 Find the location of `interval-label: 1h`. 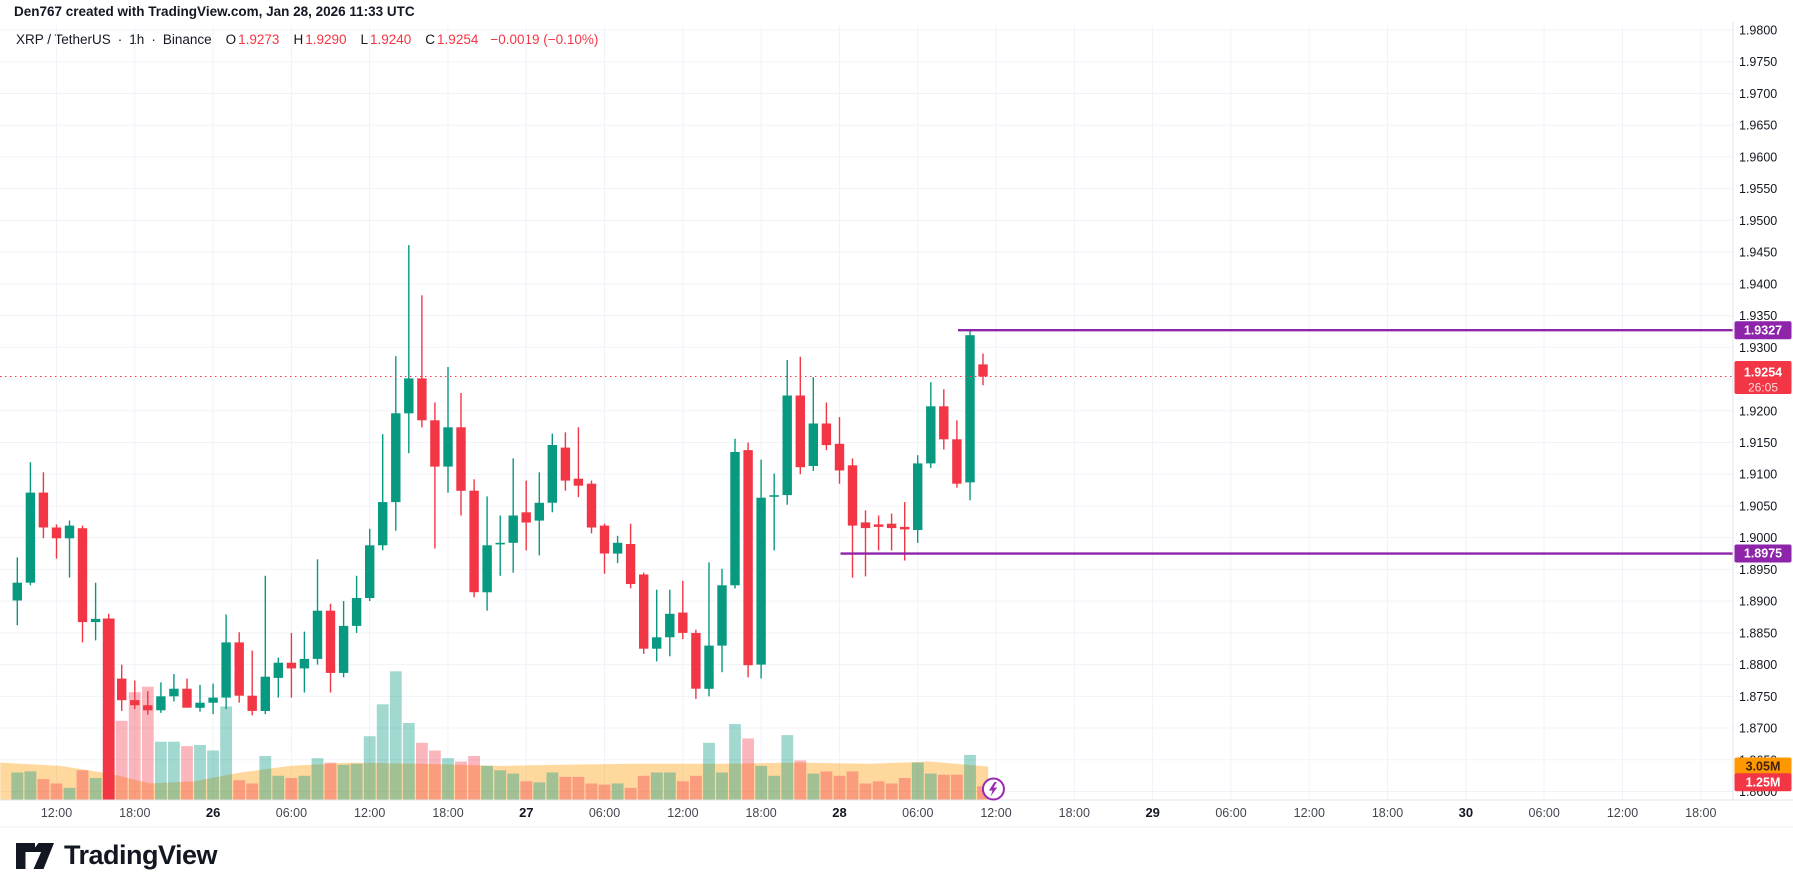

interval-label: 1h is located at coordinates (137, 39).